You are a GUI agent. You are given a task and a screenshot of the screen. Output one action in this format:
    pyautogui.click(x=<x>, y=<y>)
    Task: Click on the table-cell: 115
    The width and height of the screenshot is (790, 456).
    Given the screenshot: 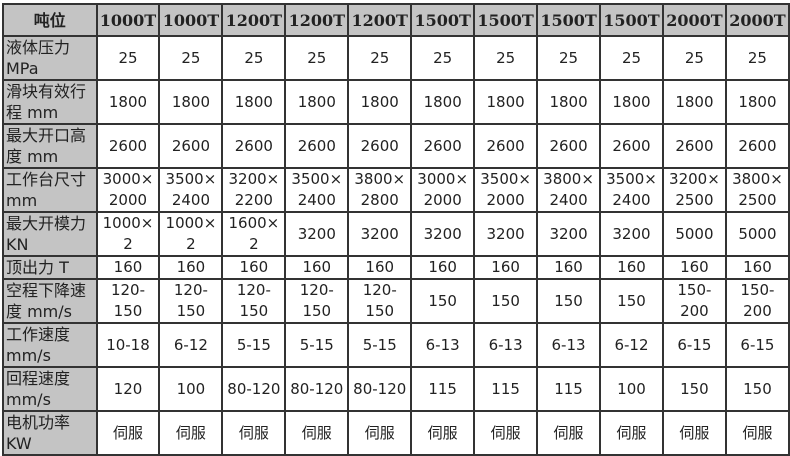 What is the action you would take?
    pyautogui.click(x=569, y=389)
    